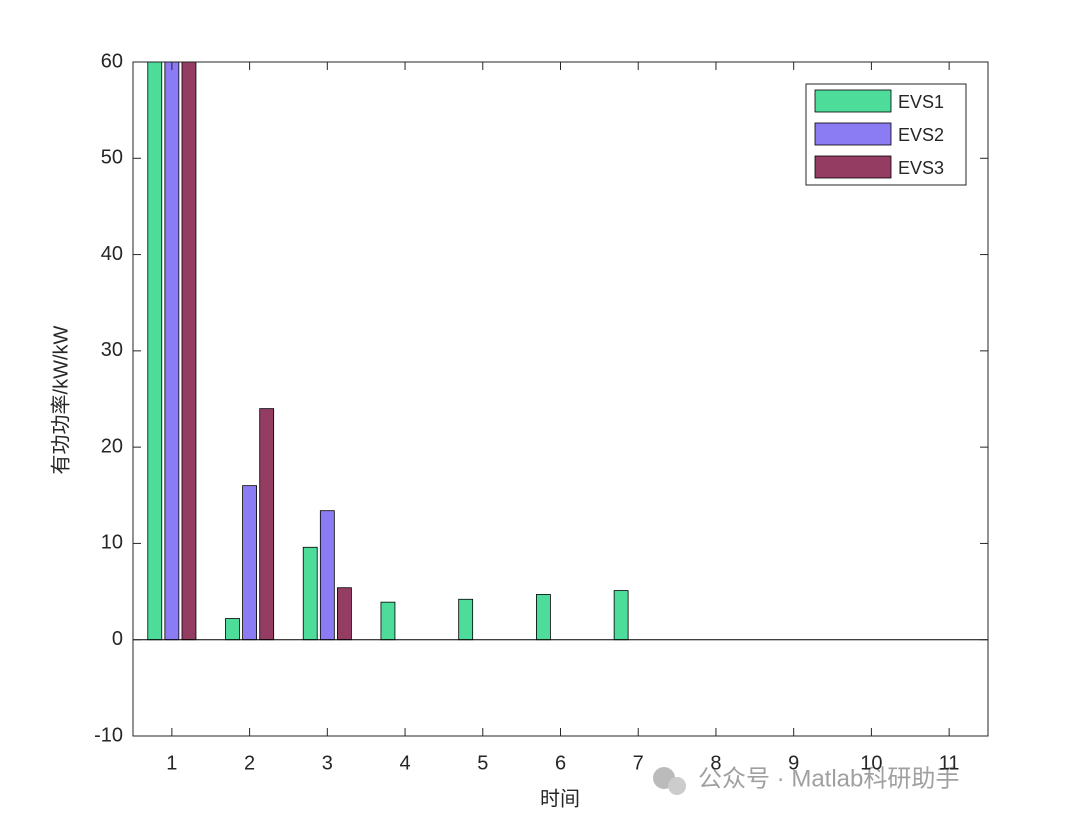 This screenshot has width=1080, height=822. What do you see at coordinates (871, 763) in the screenshot?
I see `x-tick-label: 10` at bounding box center [871, 763].